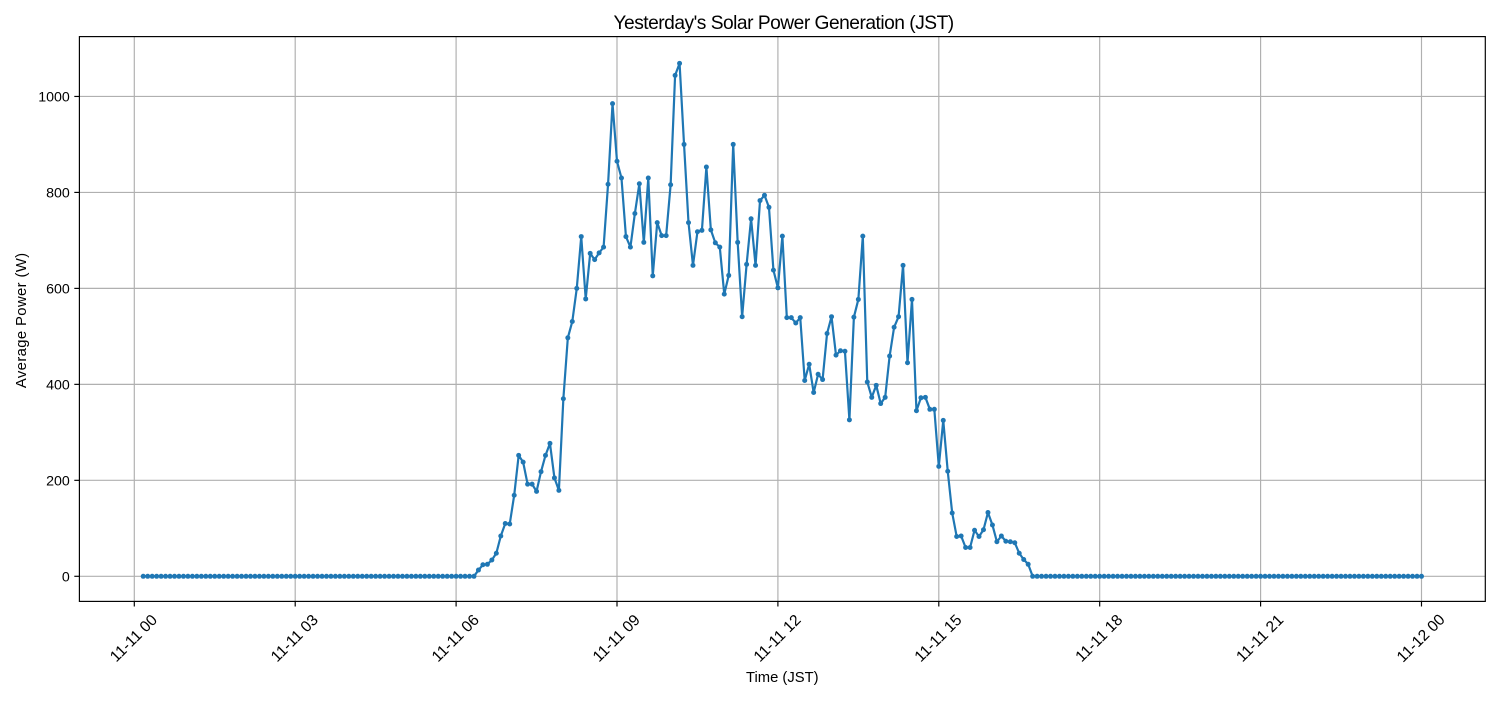 This screenshot has height=705, width=1500. What do you see at coordinates (782, 678) in the screenshot?
I see `svg-text: Time (JST)` at bounding box center [782, 678].